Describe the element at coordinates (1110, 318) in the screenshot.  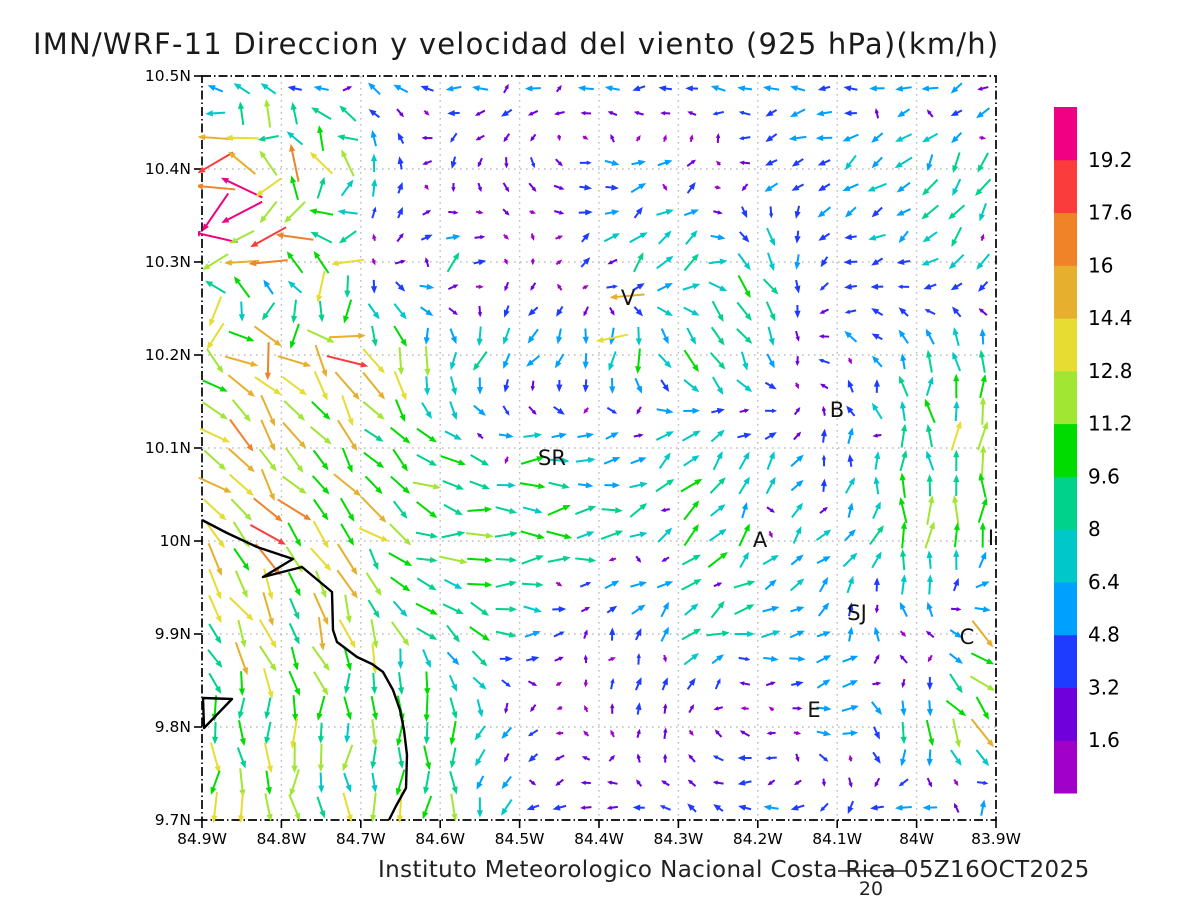
I see `colorbar-label: 14.4` at that location.